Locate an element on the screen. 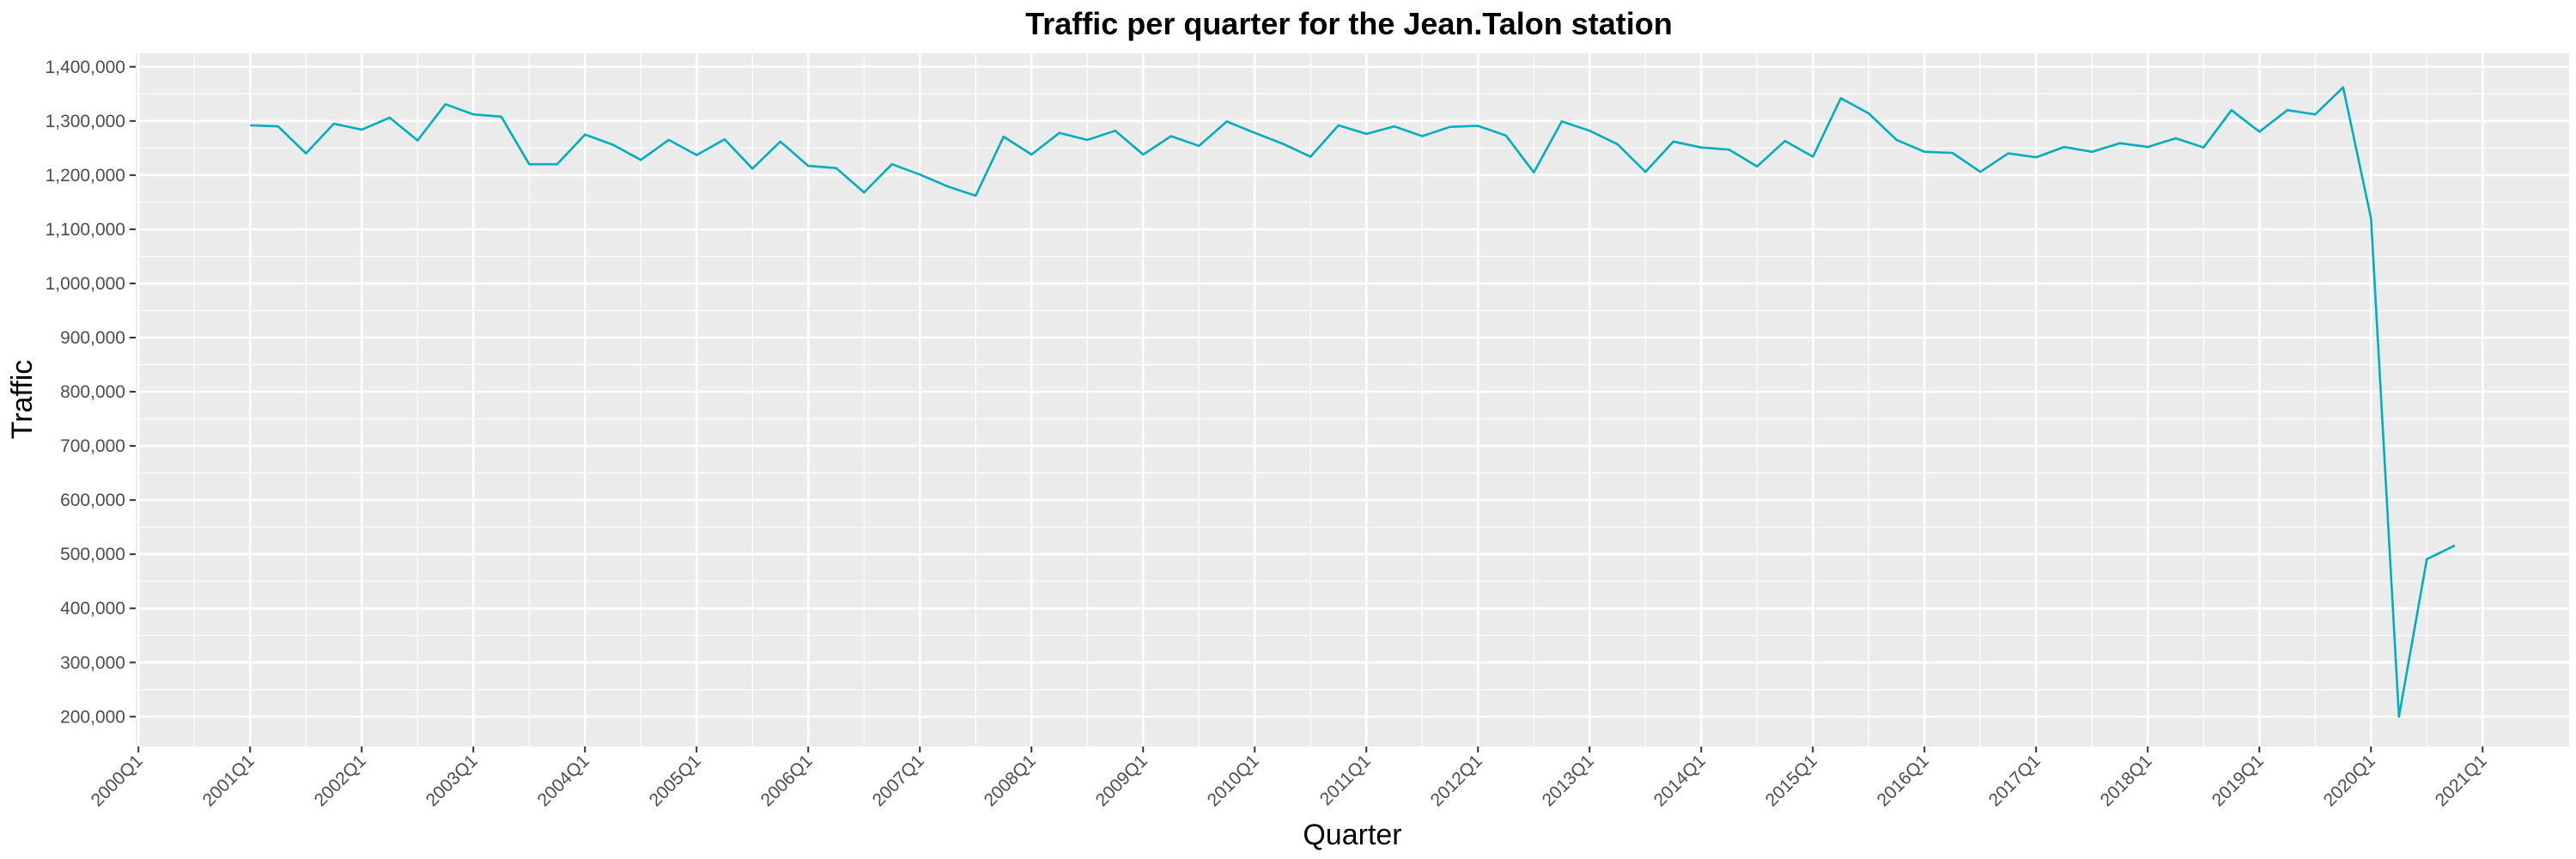  y-tick-label: 1,300,000 is located at coordinates (85, 121).